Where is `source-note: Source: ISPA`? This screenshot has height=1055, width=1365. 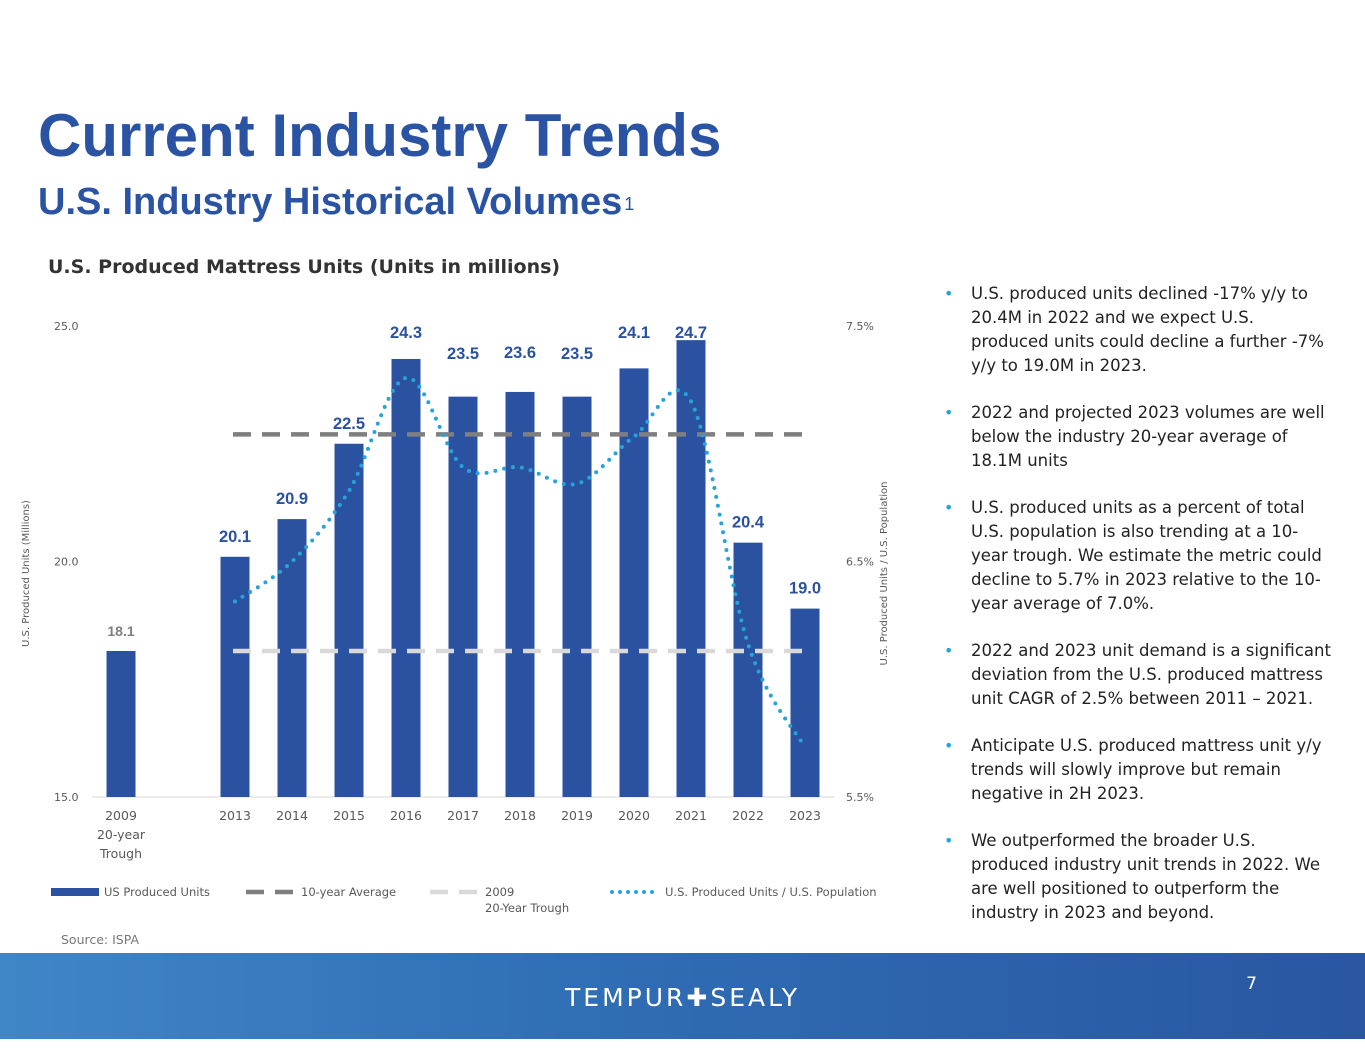 source-note: Source: ISPA is located at coordinates (100, 939).